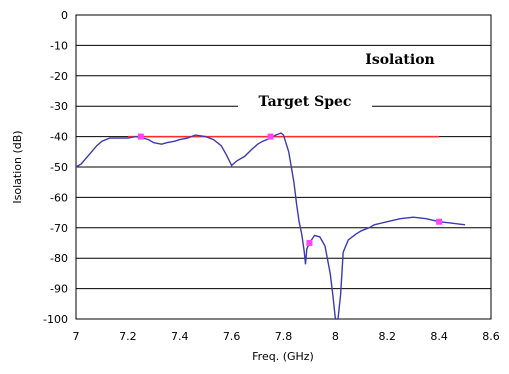 The height and width of the screenshot is (374, 509). Describe the element at coordinates (59, 45) in the screenshot. I see `y-tick-label: -10` at that location.